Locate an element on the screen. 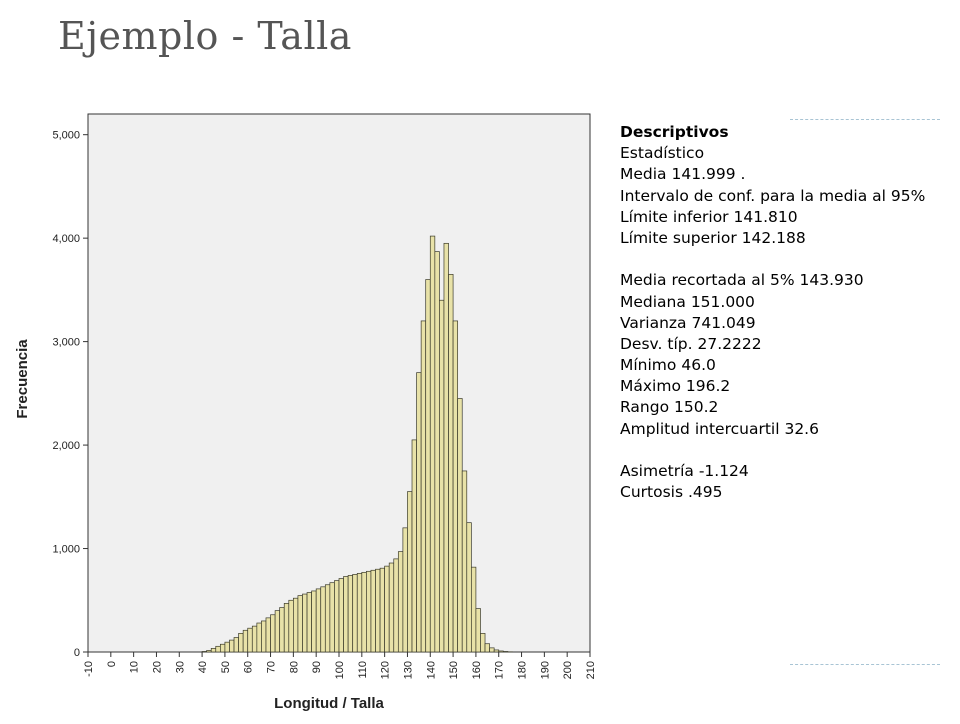 The width and height of the screenshot is (960, 724). stats-value: 142.188 is located at coordinates (774, 238).